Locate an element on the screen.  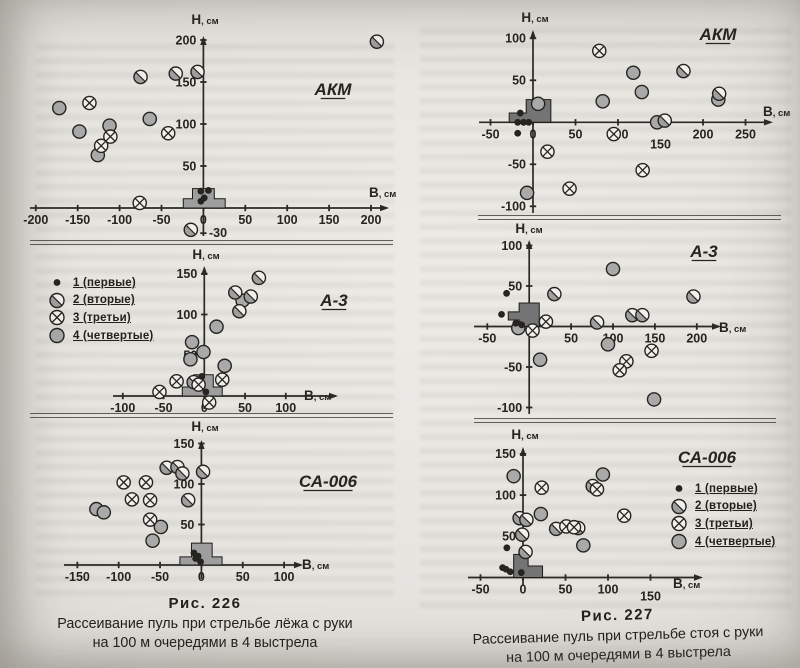
x-tick-label: 200 is located at coordinates (371, 220).